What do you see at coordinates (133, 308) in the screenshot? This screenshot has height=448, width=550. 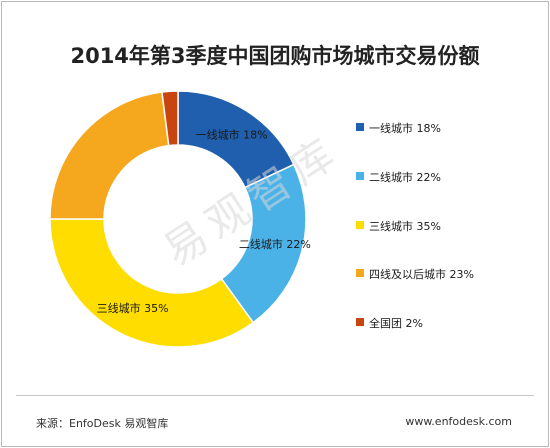 I see `slice-data-label: 三线城市 35%` at bounding box center [133, 308].